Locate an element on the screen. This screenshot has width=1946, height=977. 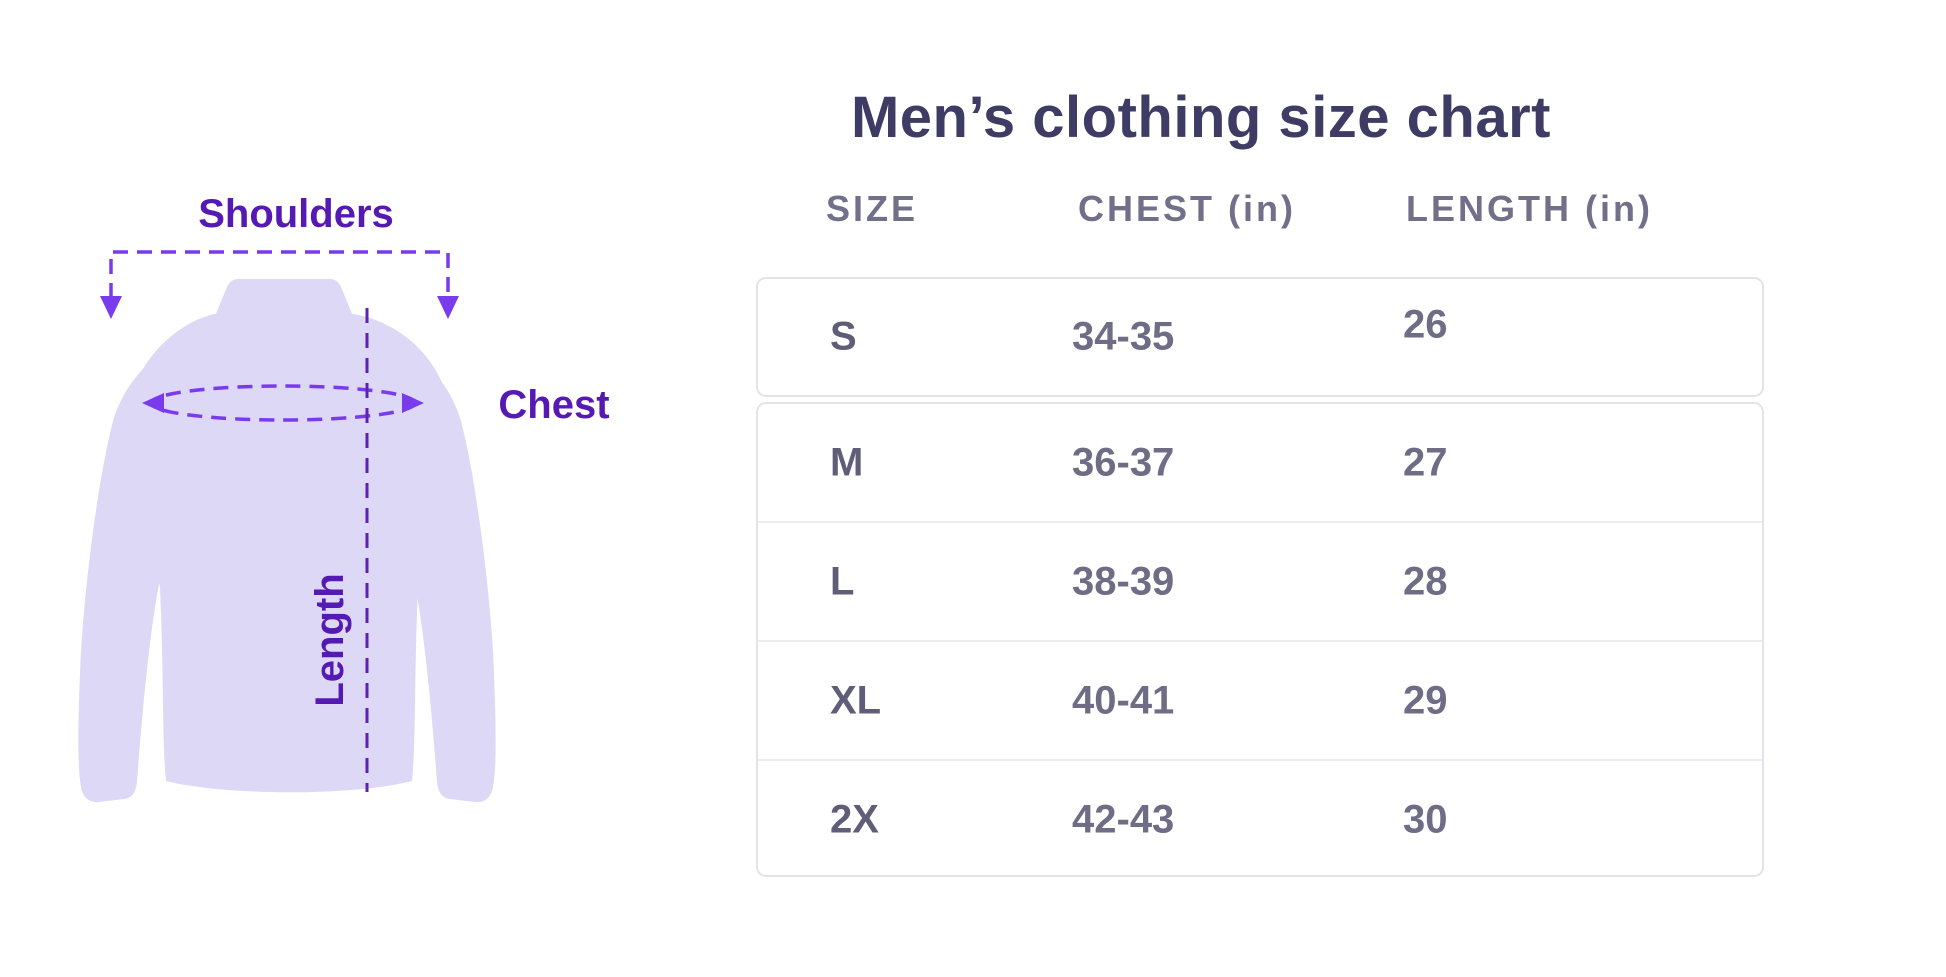
table-row: 2X 42-43 30 is located at coordinates (1260, 818).